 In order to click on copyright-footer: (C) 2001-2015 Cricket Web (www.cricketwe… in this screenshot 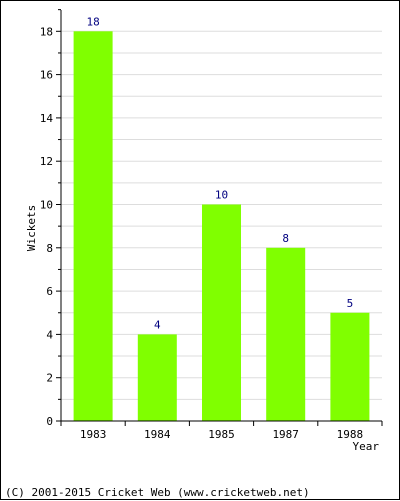, I will do `click(157, 492)`.